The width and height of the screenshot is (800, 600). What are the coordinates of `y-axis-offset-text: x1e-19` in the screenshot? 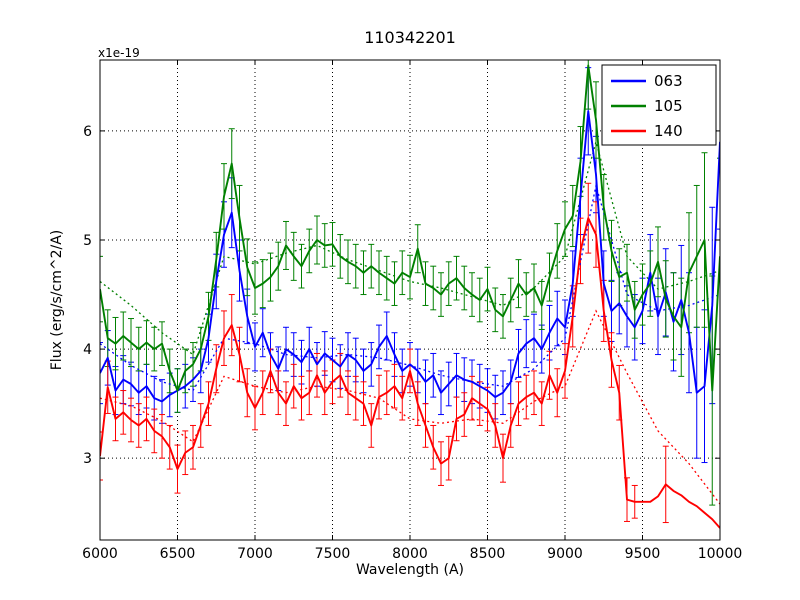 It's located at (119, 53).